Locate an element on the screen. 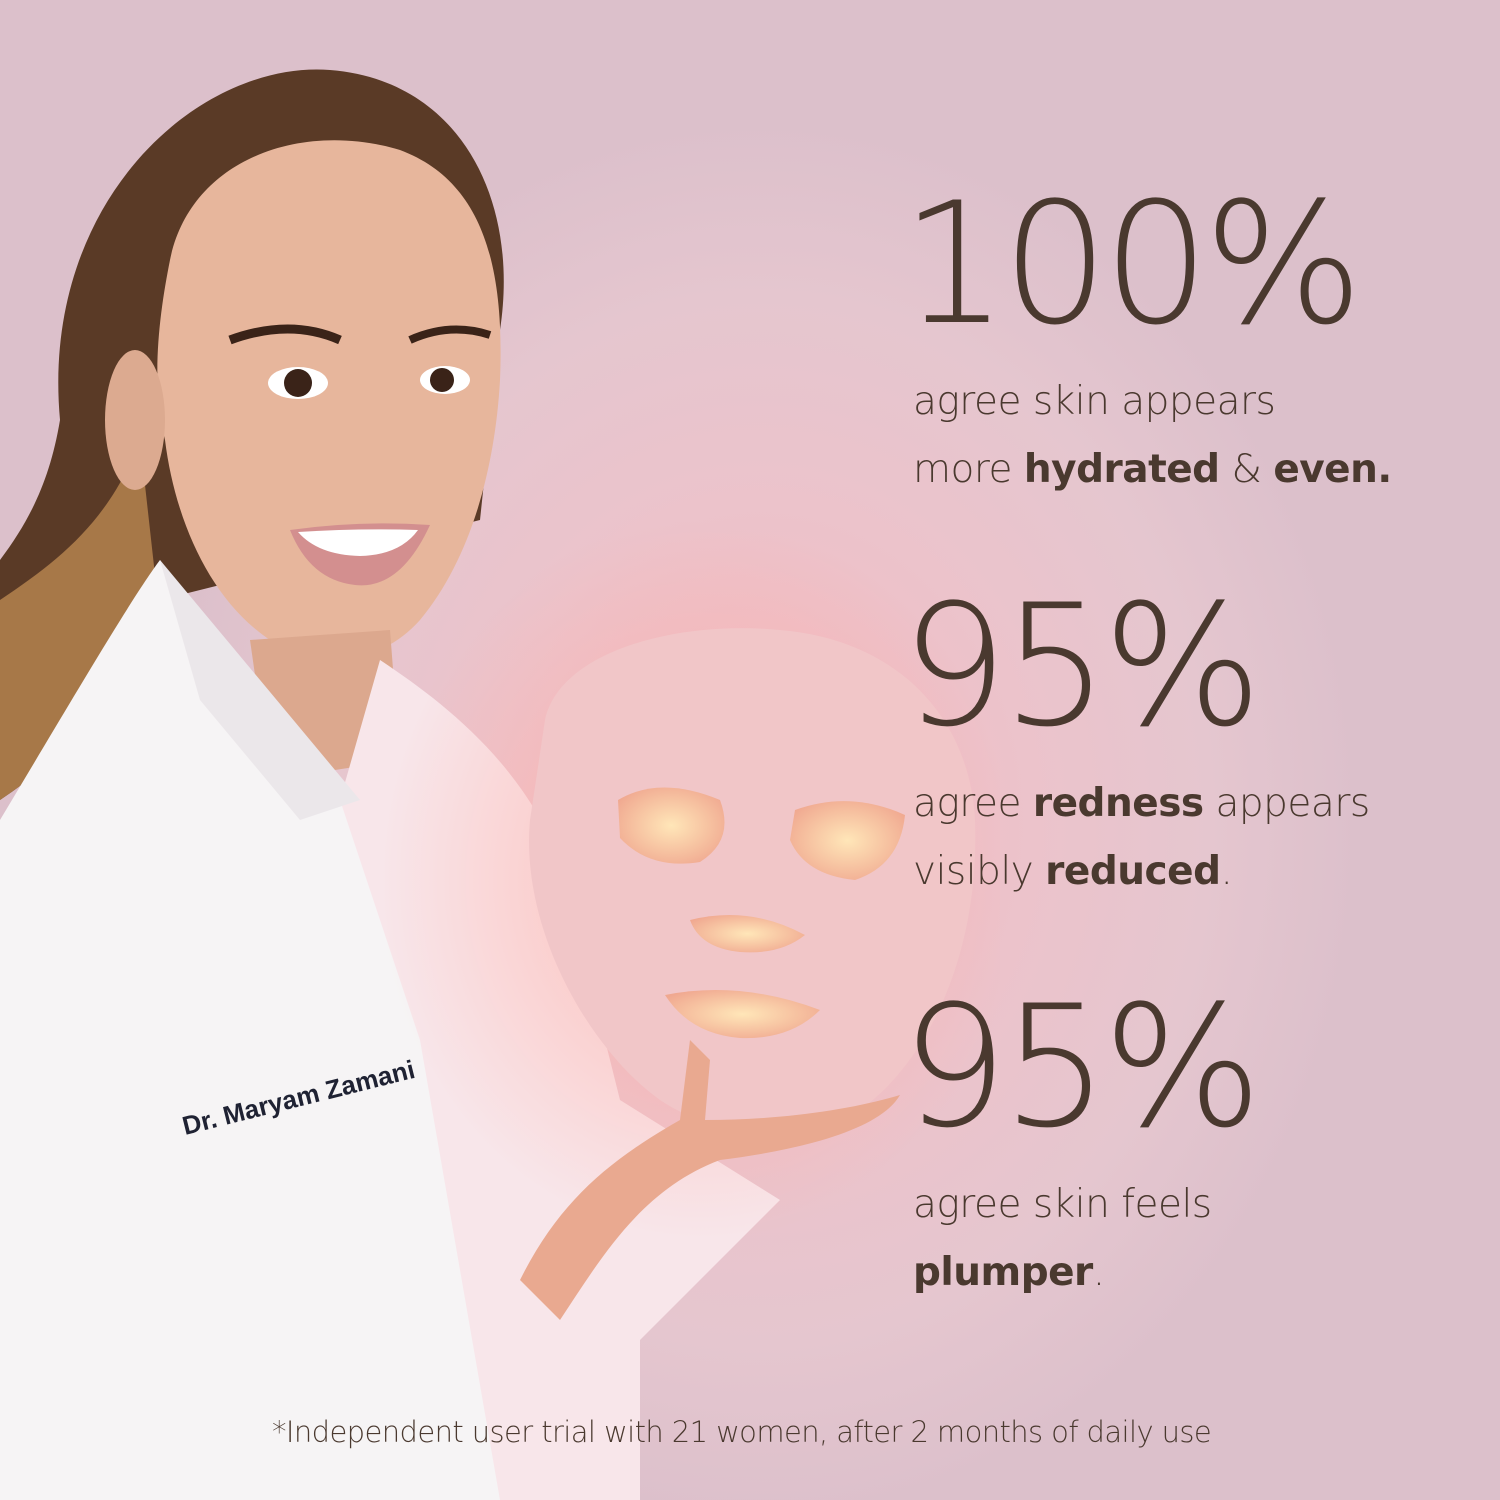  stat-plumper: 95% agree skin feels plumper. is located at coordinates (1081, 1145).